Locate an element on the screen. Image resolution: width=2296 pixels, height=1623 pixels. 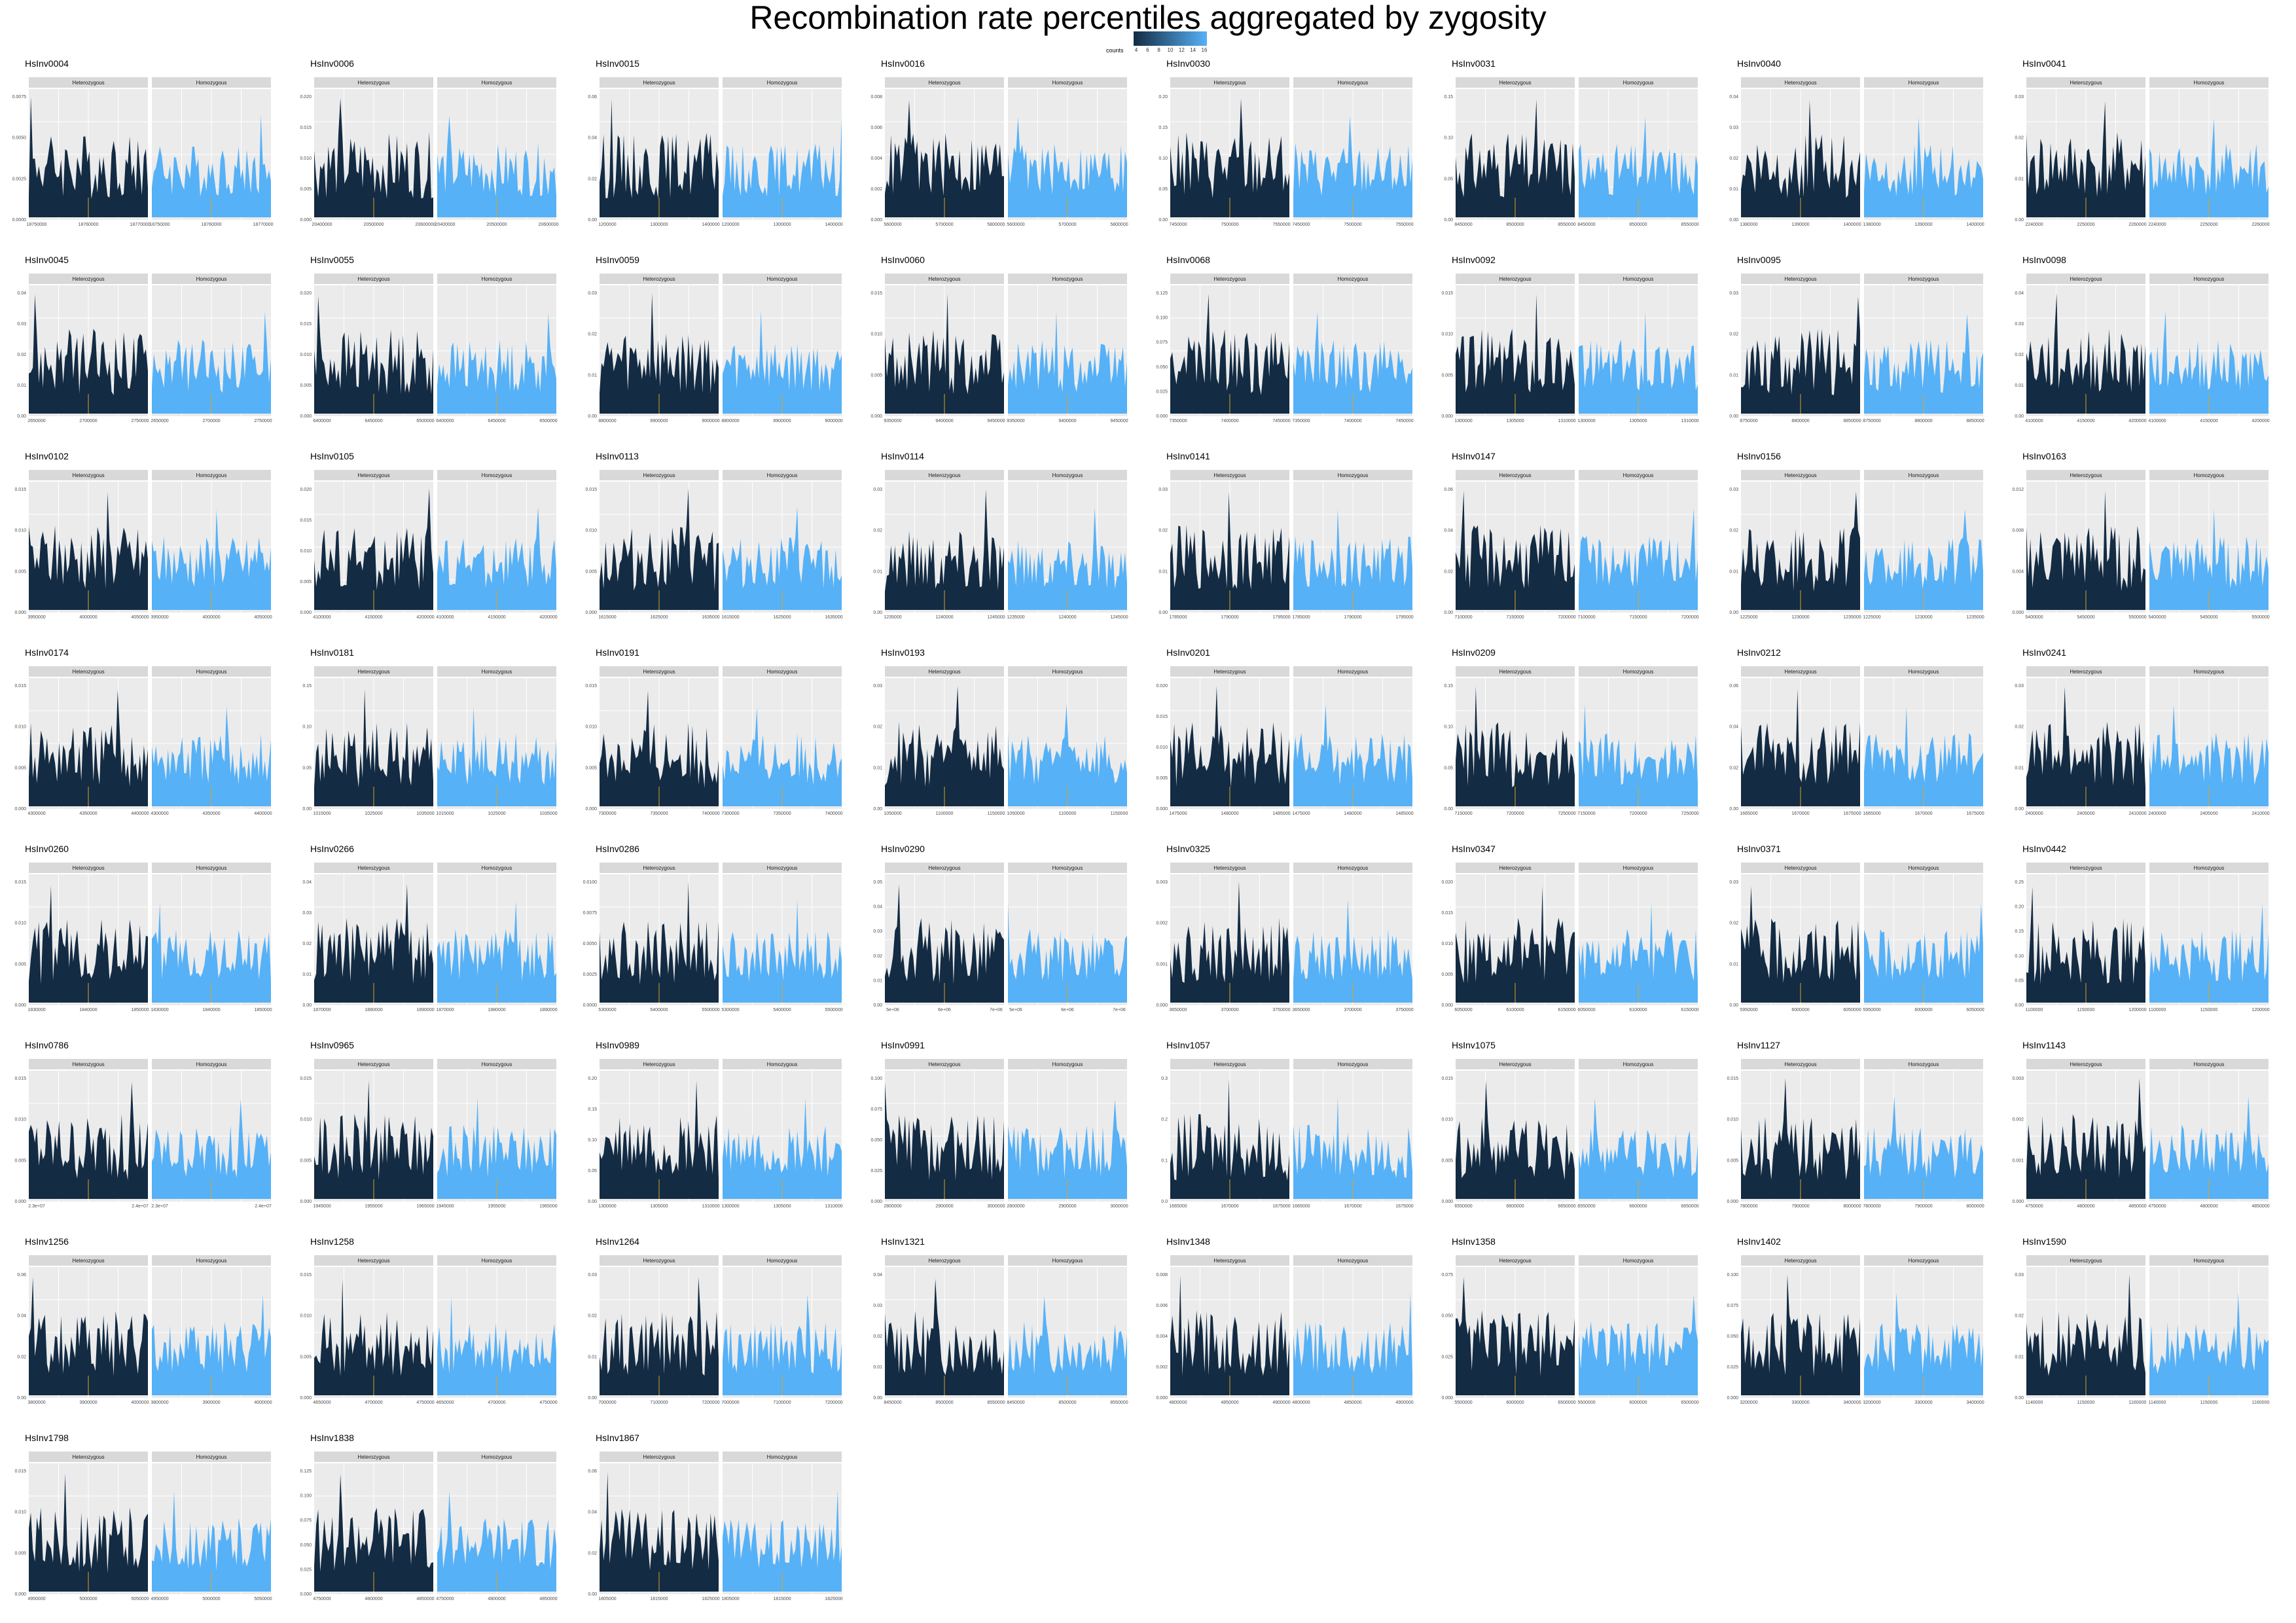
y-tick-label: 0.010 is located at coordinates (20, 1120).